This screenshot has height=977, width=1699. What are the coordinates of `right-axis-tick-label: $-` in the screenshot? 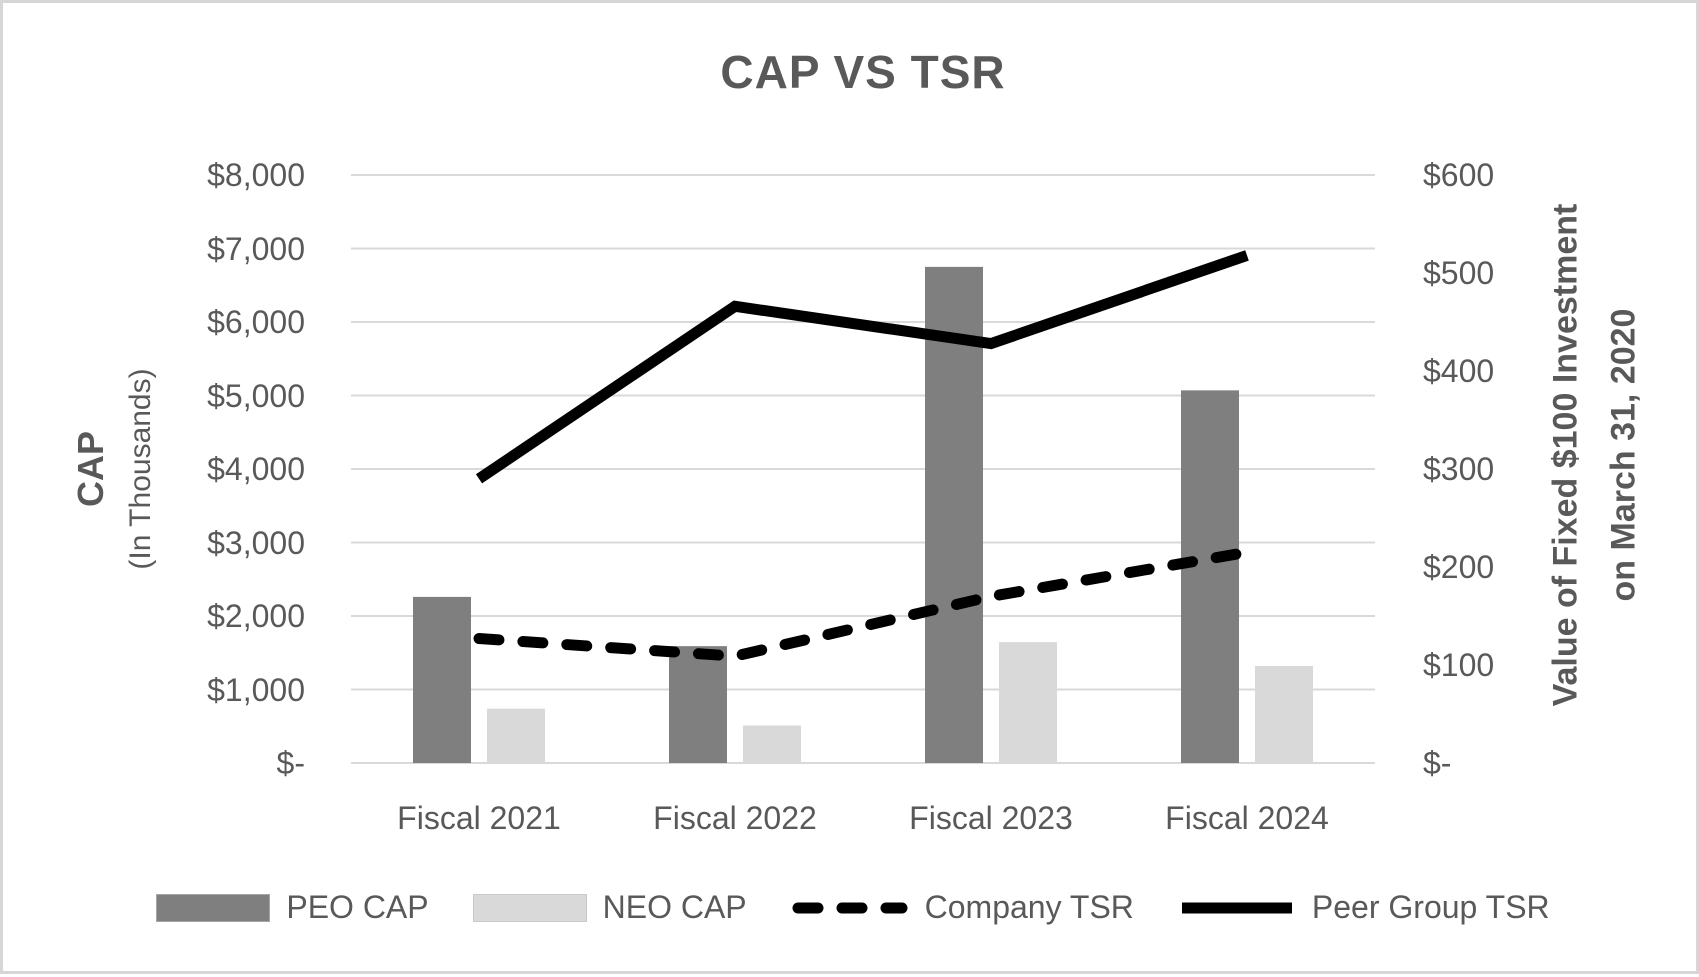 It's located at (1437, 763).